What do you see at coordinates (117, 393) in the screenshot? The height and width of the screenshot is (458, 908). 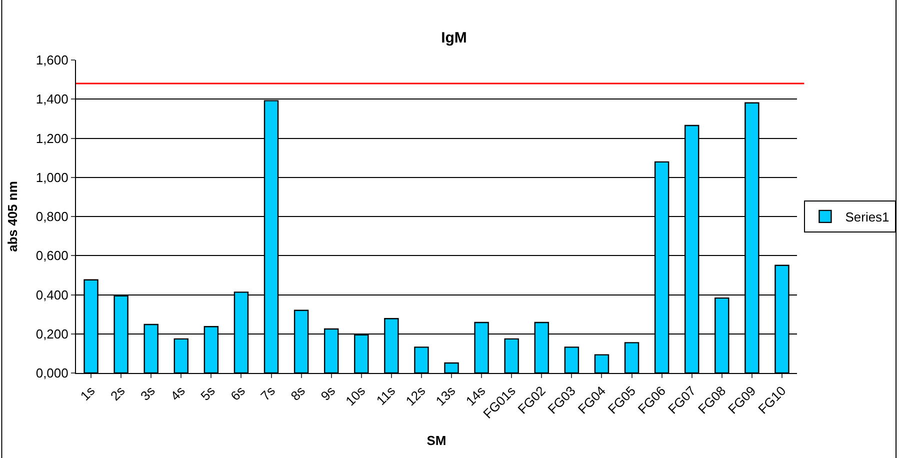 I see `x-tick-label: 2s` at bounding box center [117, 393].